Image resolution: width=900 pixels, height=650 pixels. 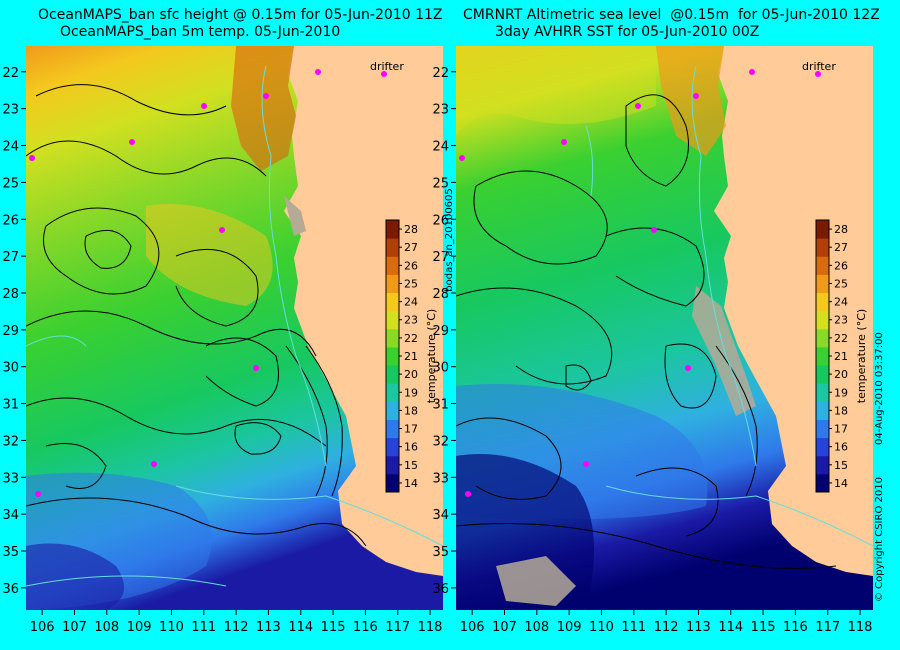 I want to click on colorbar-tick-label: 16, so click(x=841, y=447).